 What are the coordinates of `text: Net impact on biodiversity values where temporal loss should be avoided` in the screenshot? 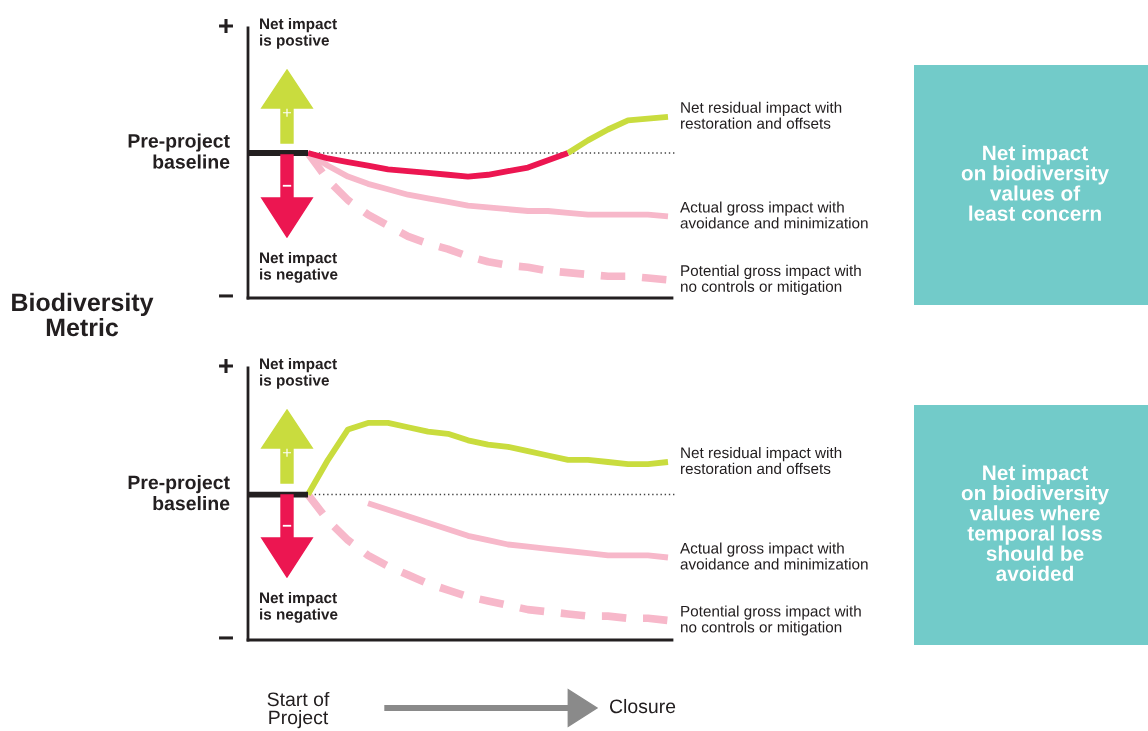 It's located at (1035, 523).